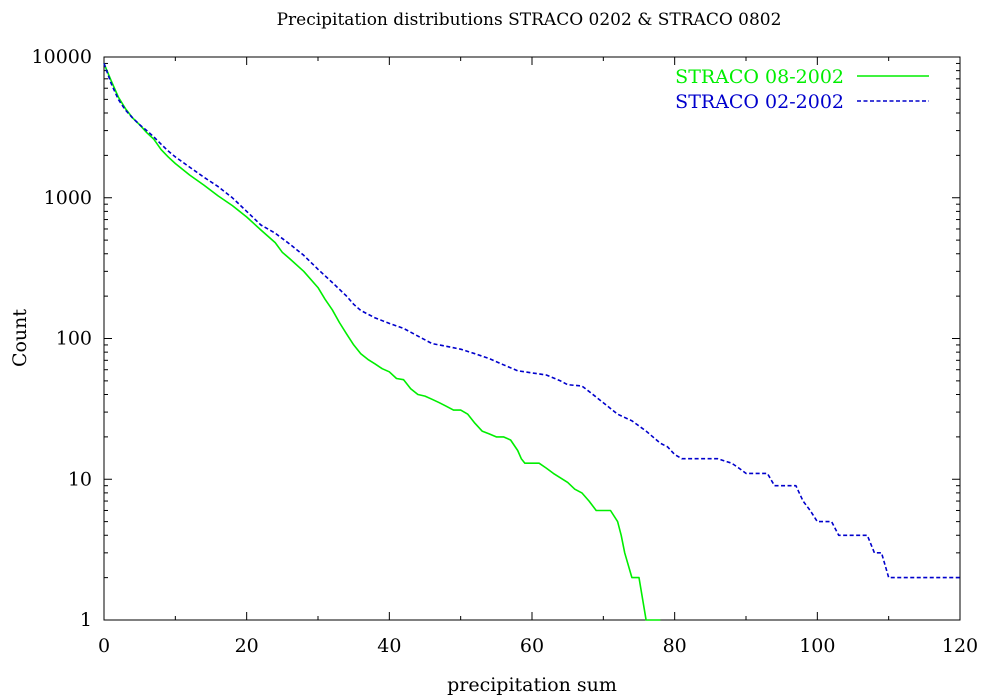 This screenshot has height=695, width=983. What do you see at coordinates (759, 77) in the screenshot?
I see `legend-label: STRACO 08-2002` at bounding box center [759, 77].